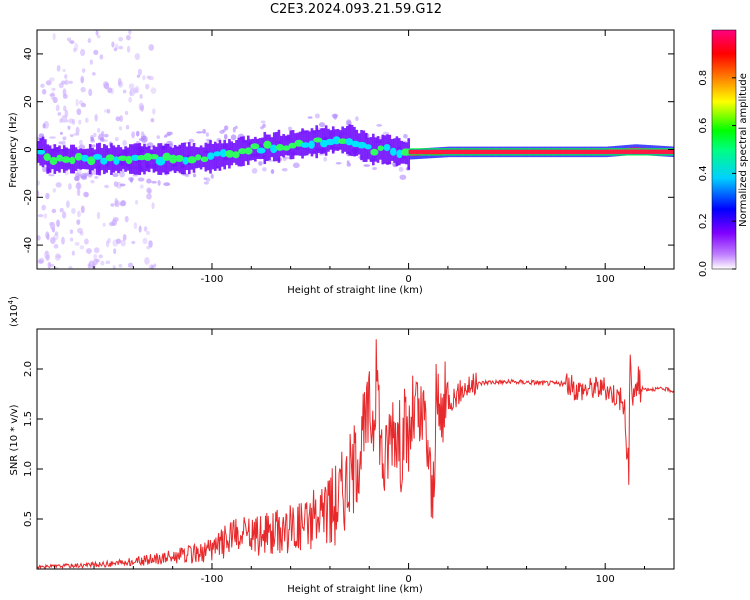 This screenshot has height=600, width=750. I want to click on snr-y-tick-label: 1.0, so click(28, 469).